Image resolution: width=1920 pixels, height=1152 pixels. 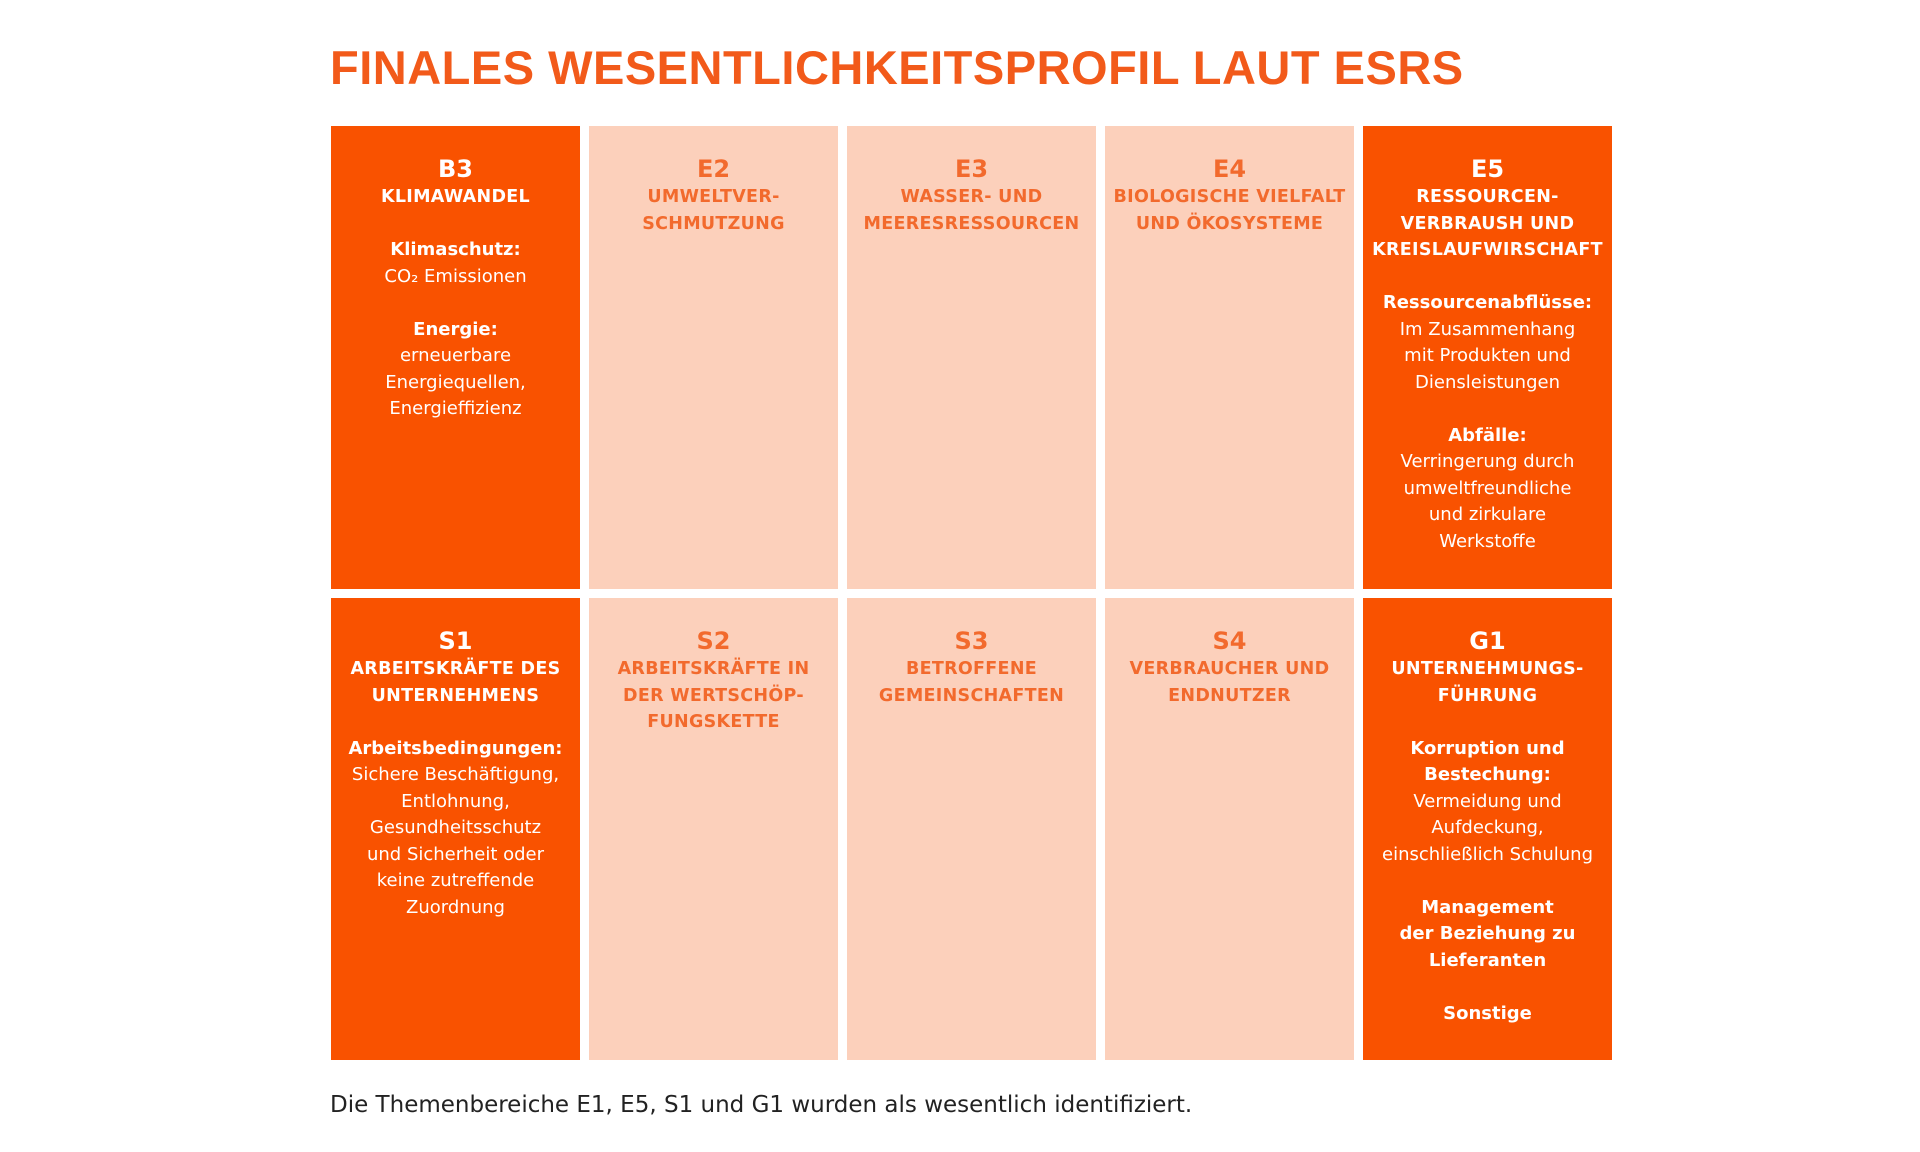 I want to click on block-text: Gesundheitsschutz, so click(x=455, y=827).